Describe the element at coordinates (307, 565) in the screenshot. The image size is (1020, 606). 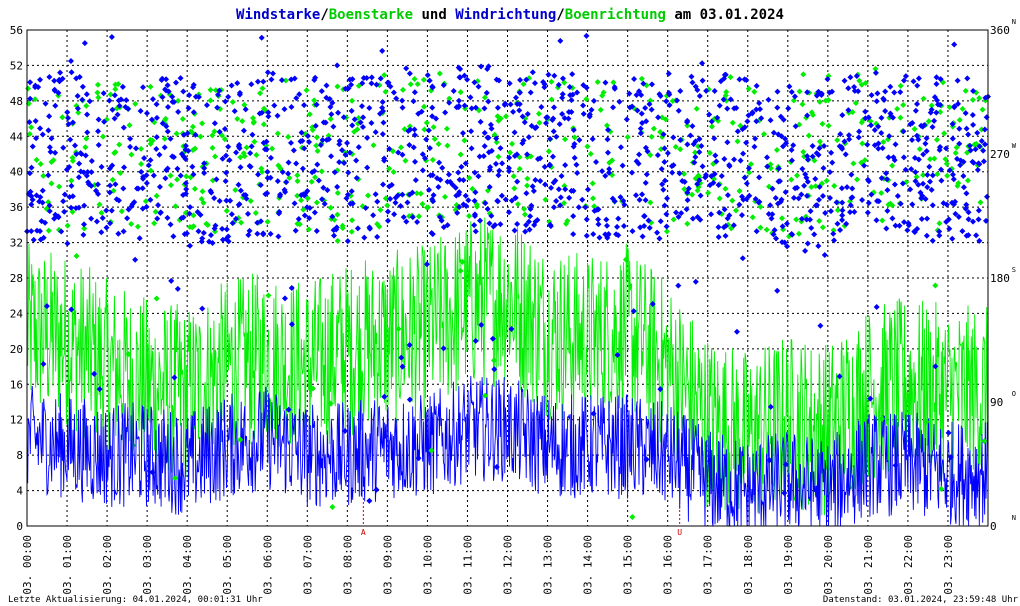
I see `x-tick-label: 03. 07:00` at that location.